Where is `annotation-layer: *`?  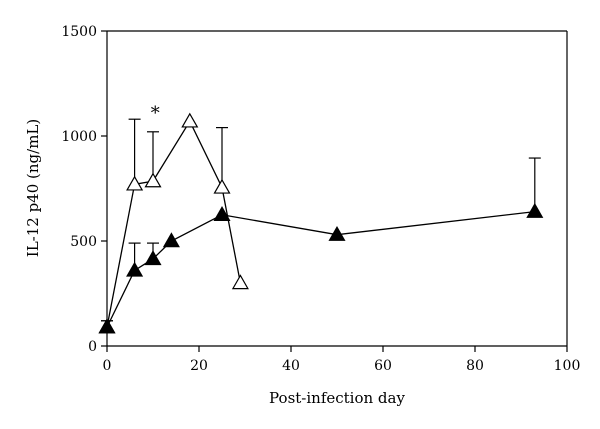 annotation-layer: * is located at coordinates (155, 113).